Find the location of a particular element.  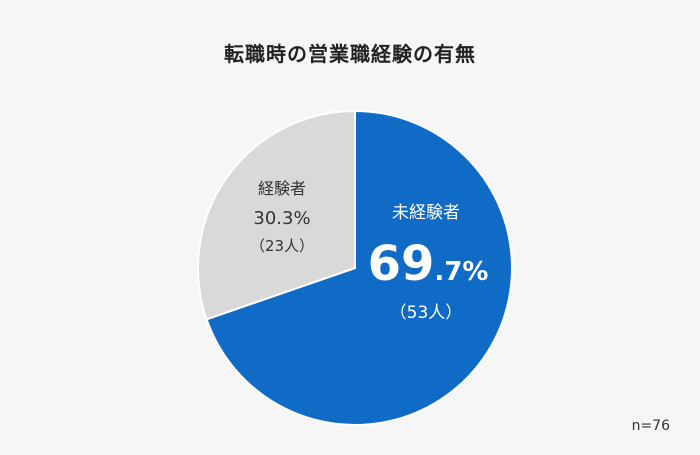

slice-label-experienced-name: 経験者 is located at coordinates (282, 188).